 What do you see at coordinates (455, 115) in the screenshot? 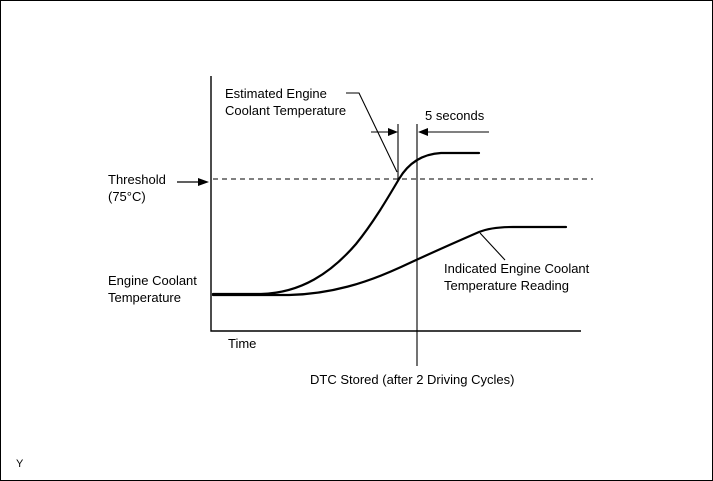
I see `interval-label: 5 seconds` at bounding box center [455, 115].